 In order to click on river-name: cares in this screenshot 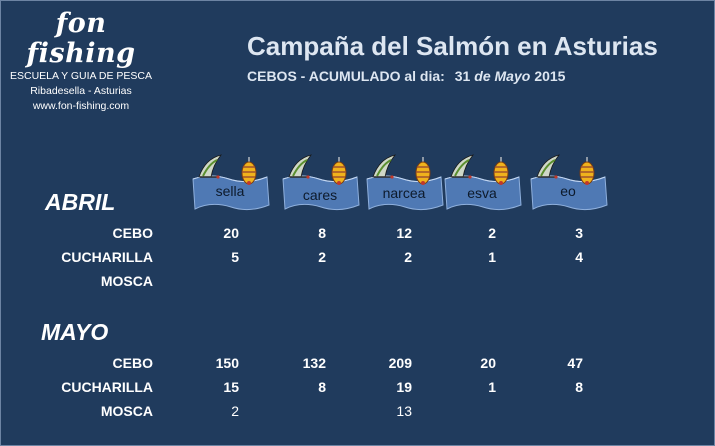, I will do `click(320, 195)`.